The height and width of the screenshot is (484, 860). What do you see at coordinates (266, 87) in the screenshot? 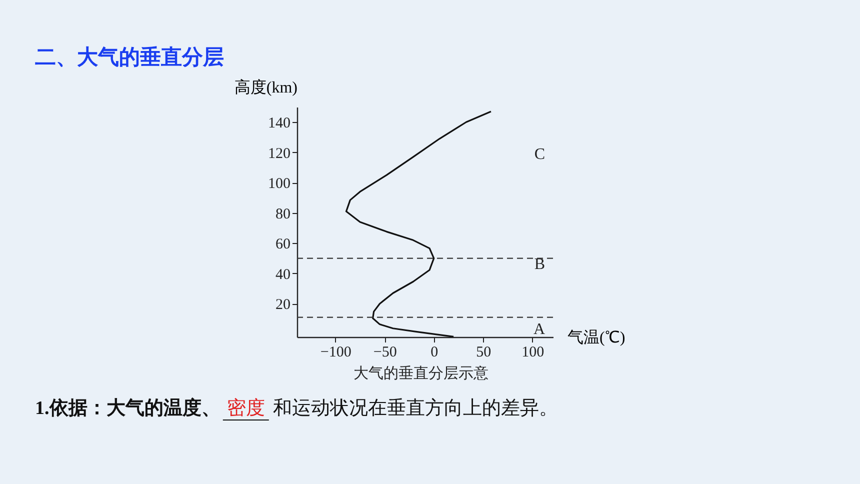
I see `y-axis-title: 高度(km)` at bounding box center [266, 87].